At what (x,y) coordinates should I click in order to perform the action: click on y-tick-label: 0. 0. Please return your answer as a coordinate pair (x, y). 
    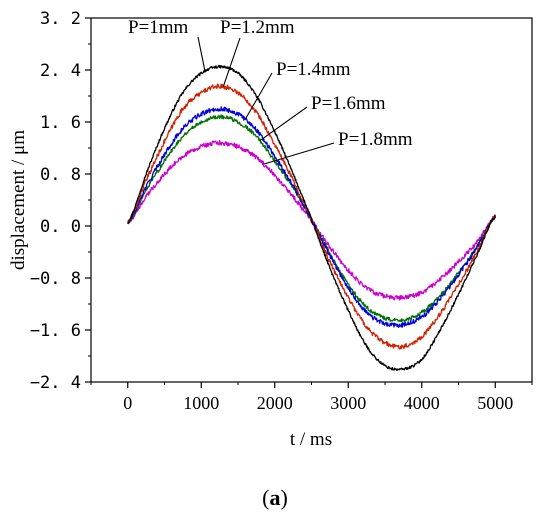
    Looking at the image, I should click on (60, 227).